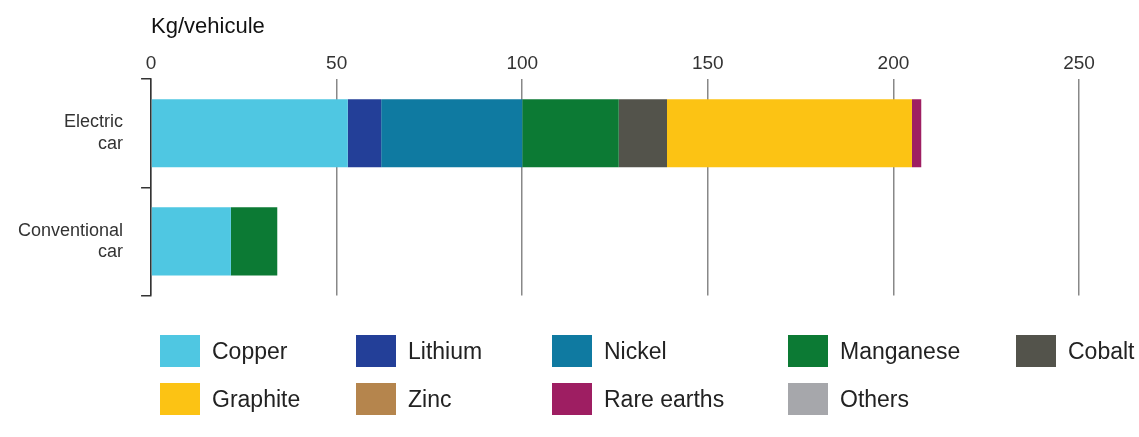 This screenshot has height=437, width=1139. What do you see at coordinates (1079, 63) in the screenshot?
I see `x-tick-label: 250` at bounding box center [1079, 63].